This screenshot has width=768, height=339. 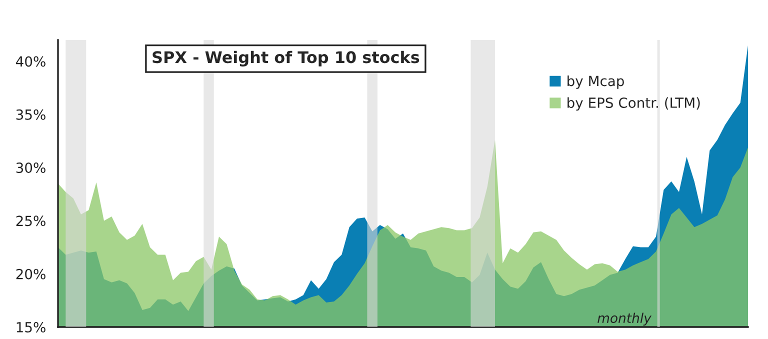 I want to click on y-tick-label: 20%, so click(x=31, y=274).